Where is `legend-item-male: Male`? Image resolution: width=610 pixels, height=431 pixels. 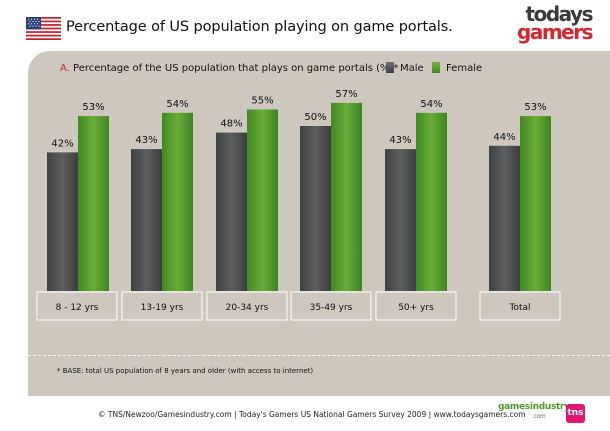 legend-item-male: Male is located at coordinates (405, 68).